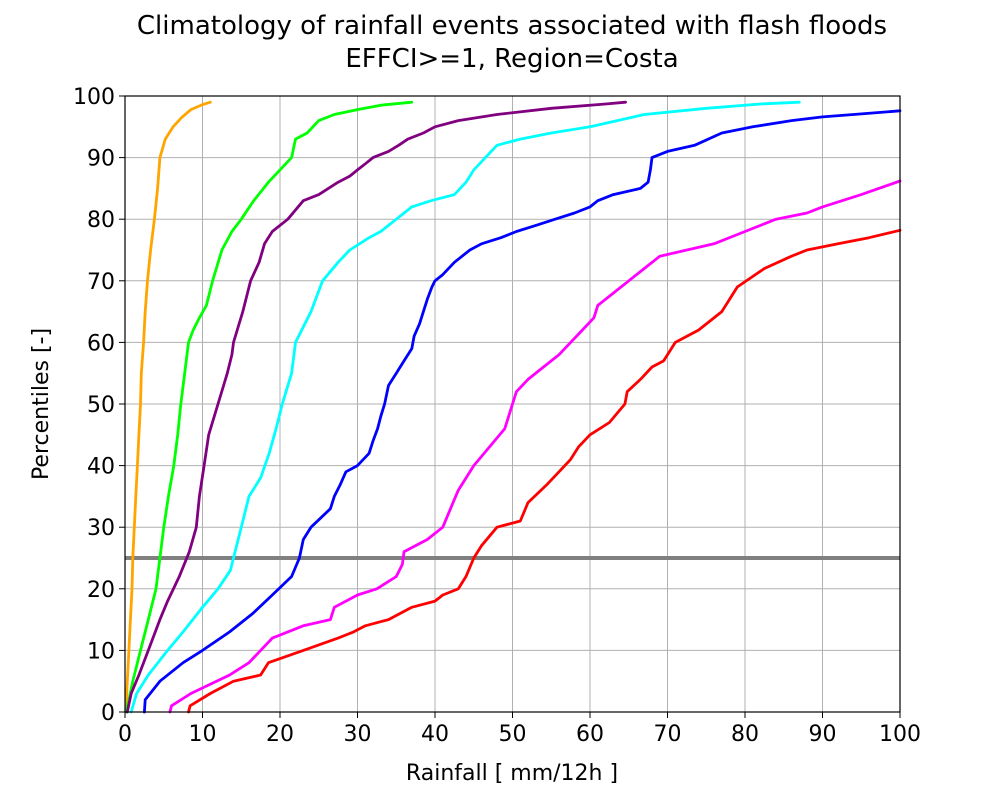  Describe the element at coordinates (823, 734) in the screenshot. I see `x-tick-label: 90` at that location.